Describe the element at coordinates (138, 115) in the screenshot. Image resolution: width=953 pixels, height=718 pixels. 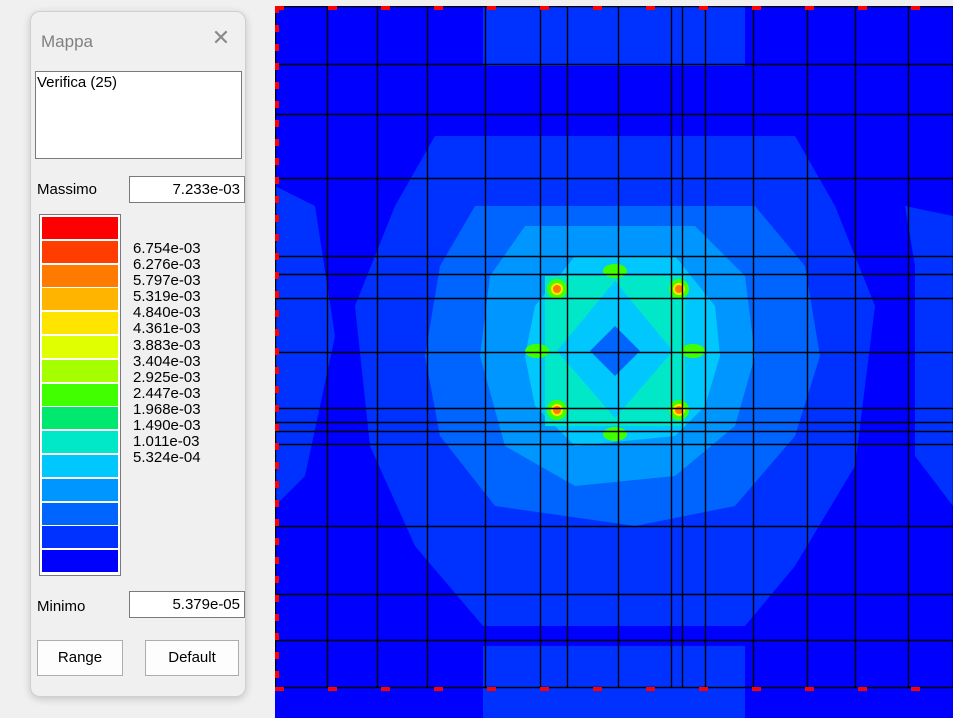
I see `result-name-field: Verifica (25)` at that location.